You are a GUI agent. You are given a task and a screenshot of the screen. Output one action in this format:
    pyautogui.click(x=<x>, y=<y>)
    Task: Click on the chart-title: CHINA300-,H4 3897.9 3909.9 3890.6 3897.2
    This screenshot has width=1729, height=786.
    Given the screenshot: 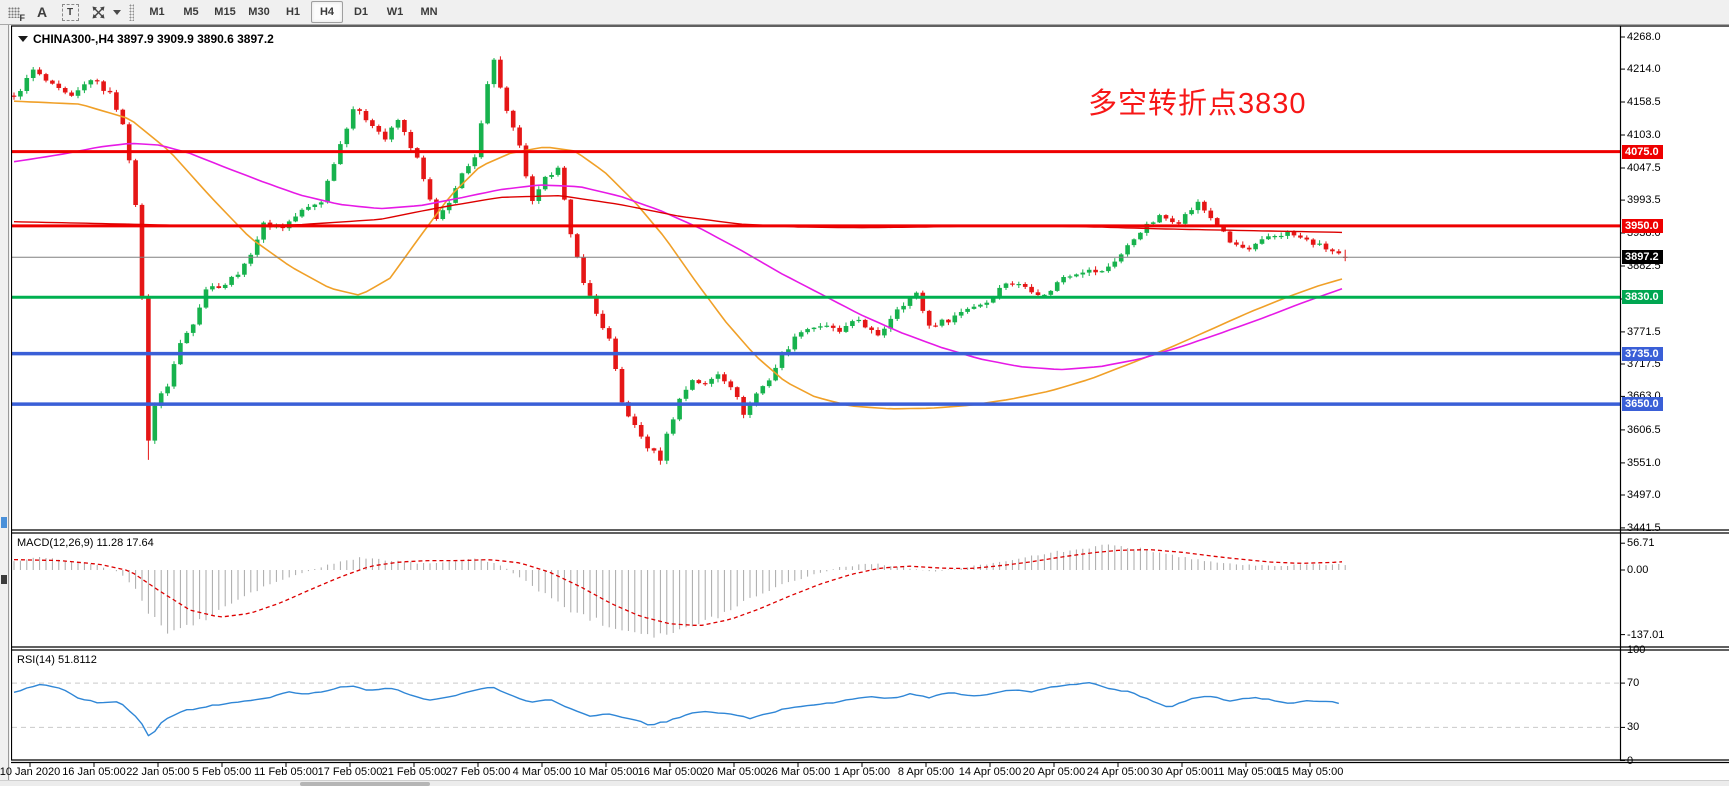 What is the action you would take?
    pyautogui.click(x=146, y=39)
    